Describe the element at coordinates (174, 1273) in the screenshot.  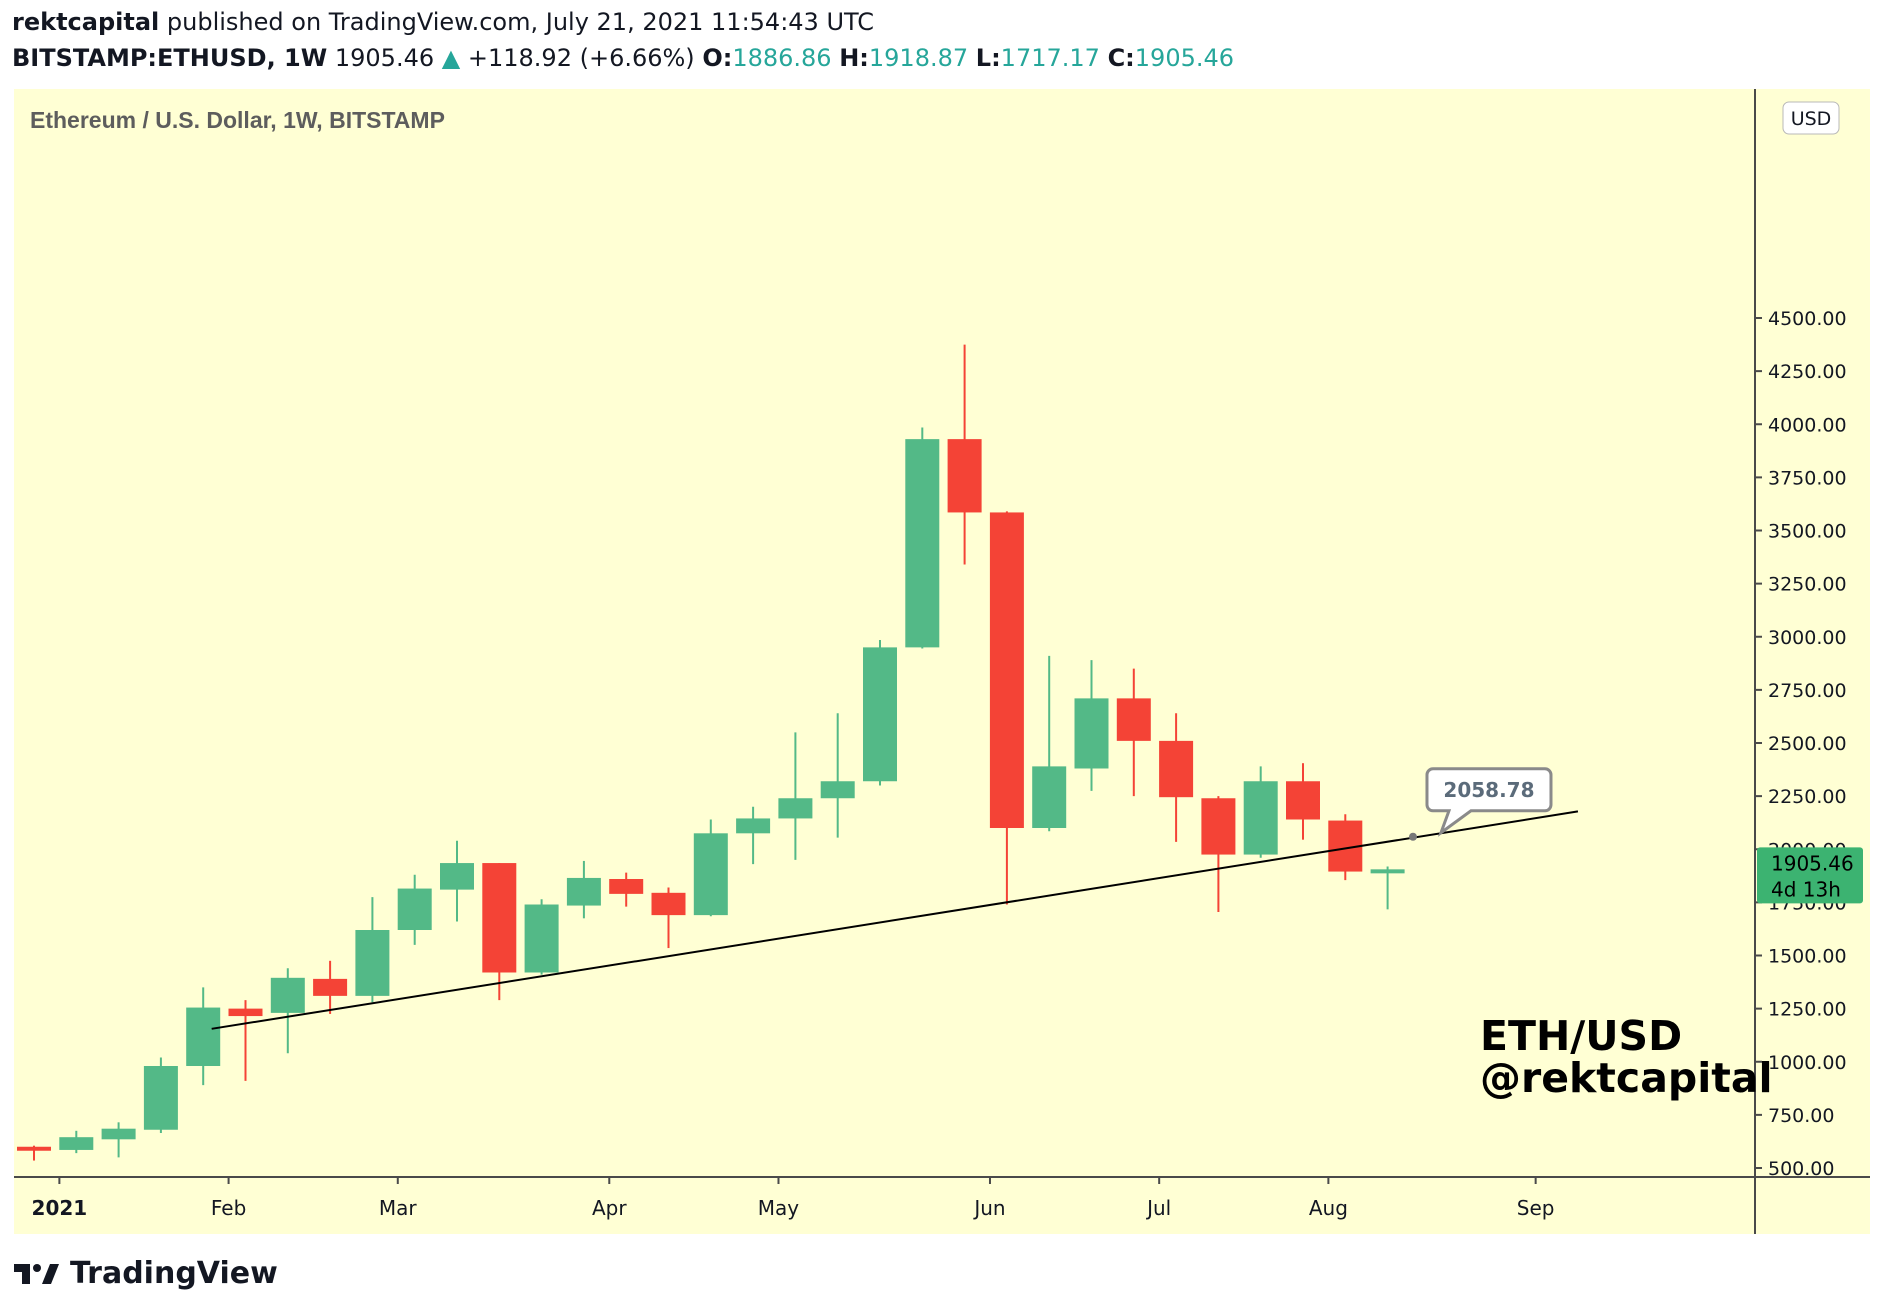
I see `tradingview-brand: TradingView` at that location.